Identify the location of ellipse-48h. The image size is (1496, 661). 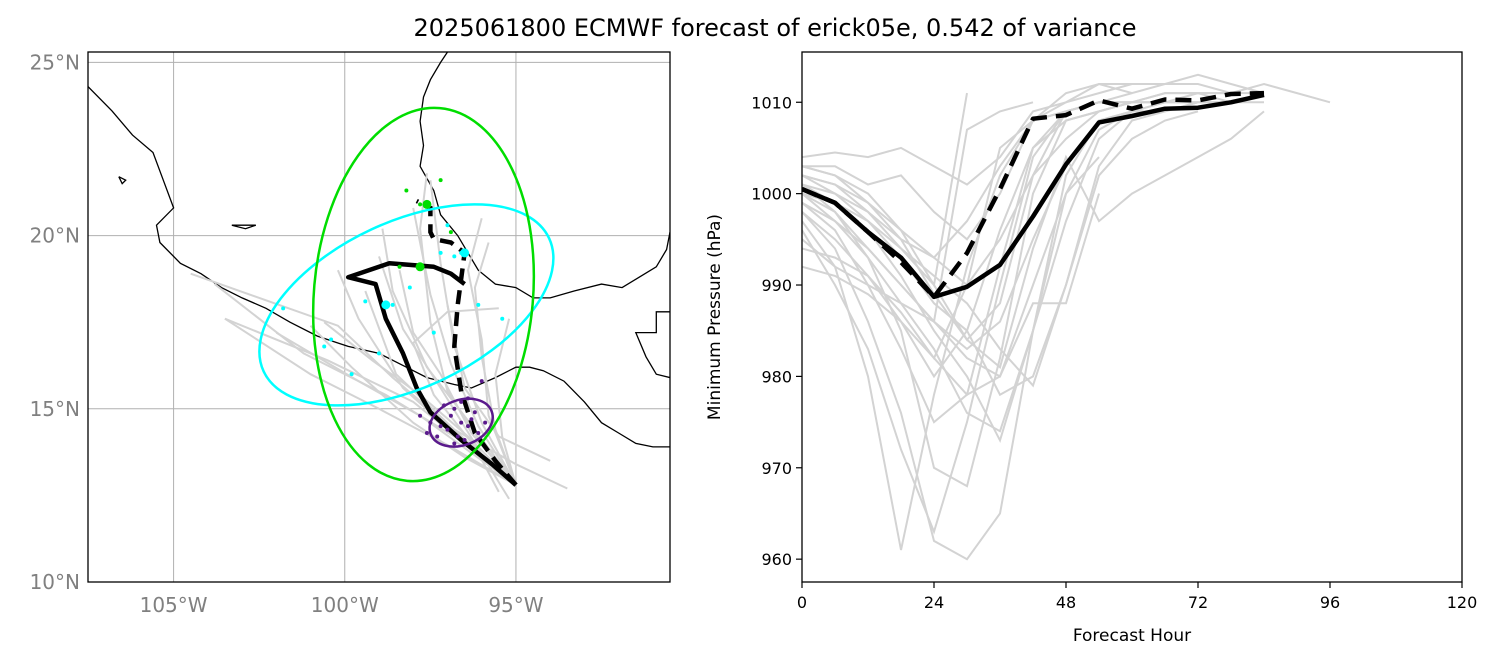
(406, 305).